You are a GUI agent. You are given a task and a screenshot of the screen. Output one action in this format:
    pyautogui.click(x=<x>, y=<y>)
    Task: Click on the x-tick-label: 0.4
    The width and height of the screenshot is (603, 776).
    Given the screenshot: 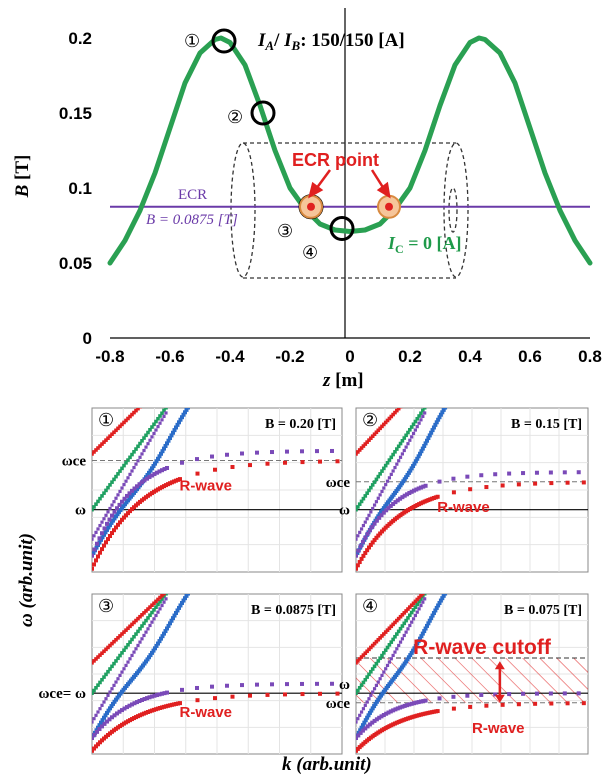 What is the action you would take?
    pyautogui.click(x=470, y=356)
    